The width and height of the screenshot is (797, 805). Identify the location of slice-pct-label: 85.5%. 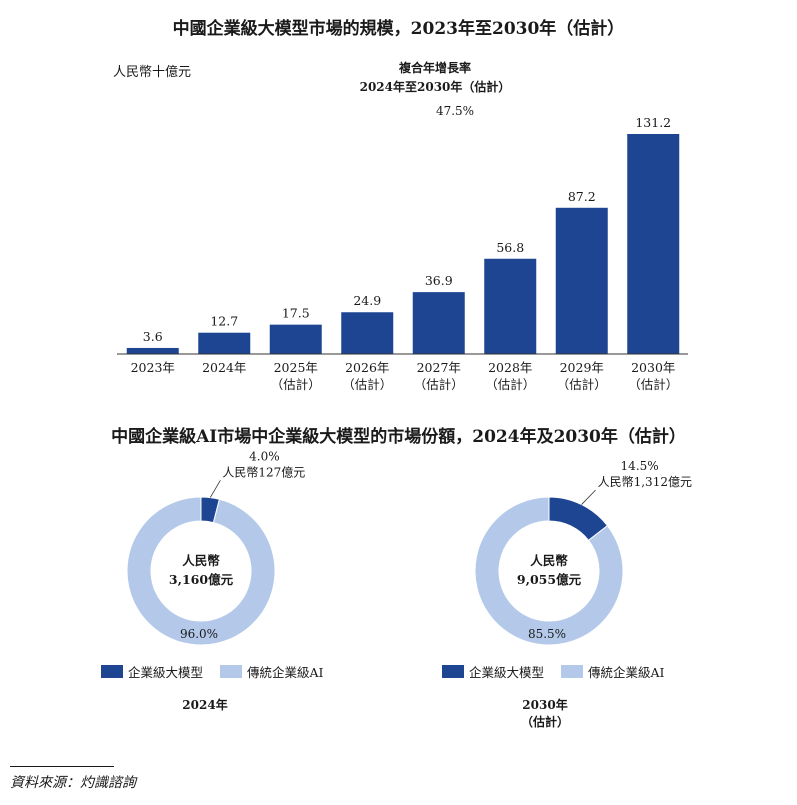
(547, 634).